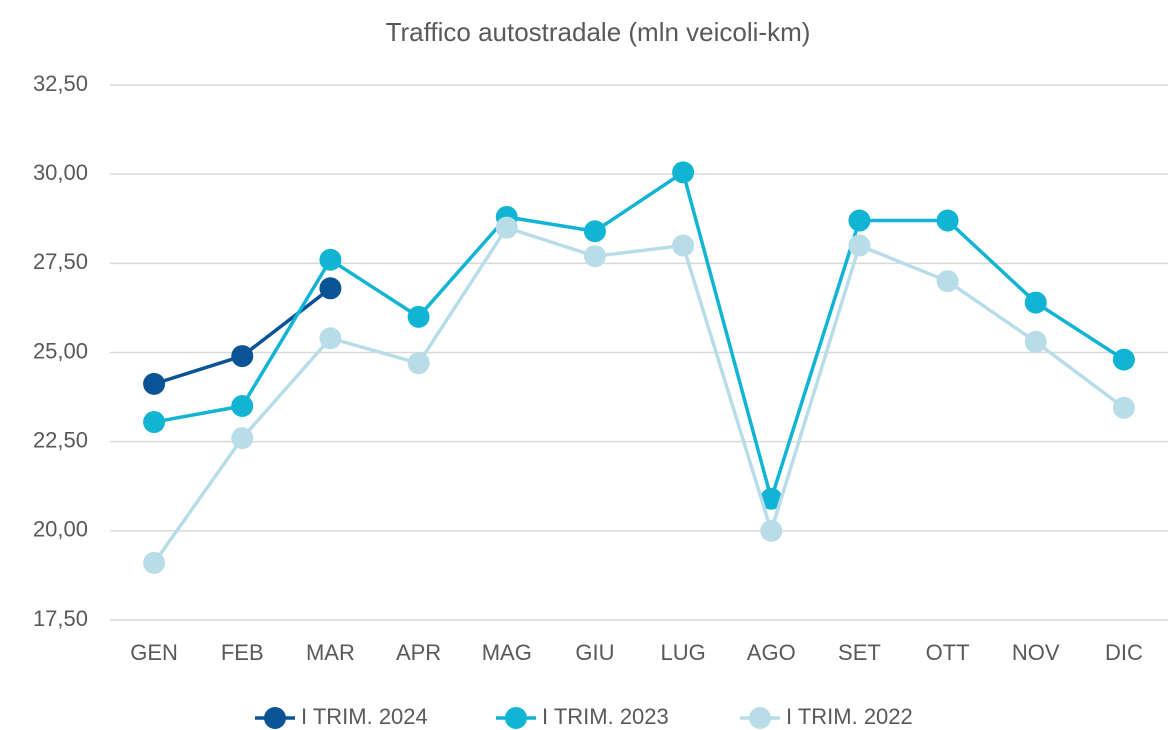  What do you see at coordinates (605, 716) in the screenshot?
I see `legend-label: I TRIM. 2023` at bounding box center [605, 716].